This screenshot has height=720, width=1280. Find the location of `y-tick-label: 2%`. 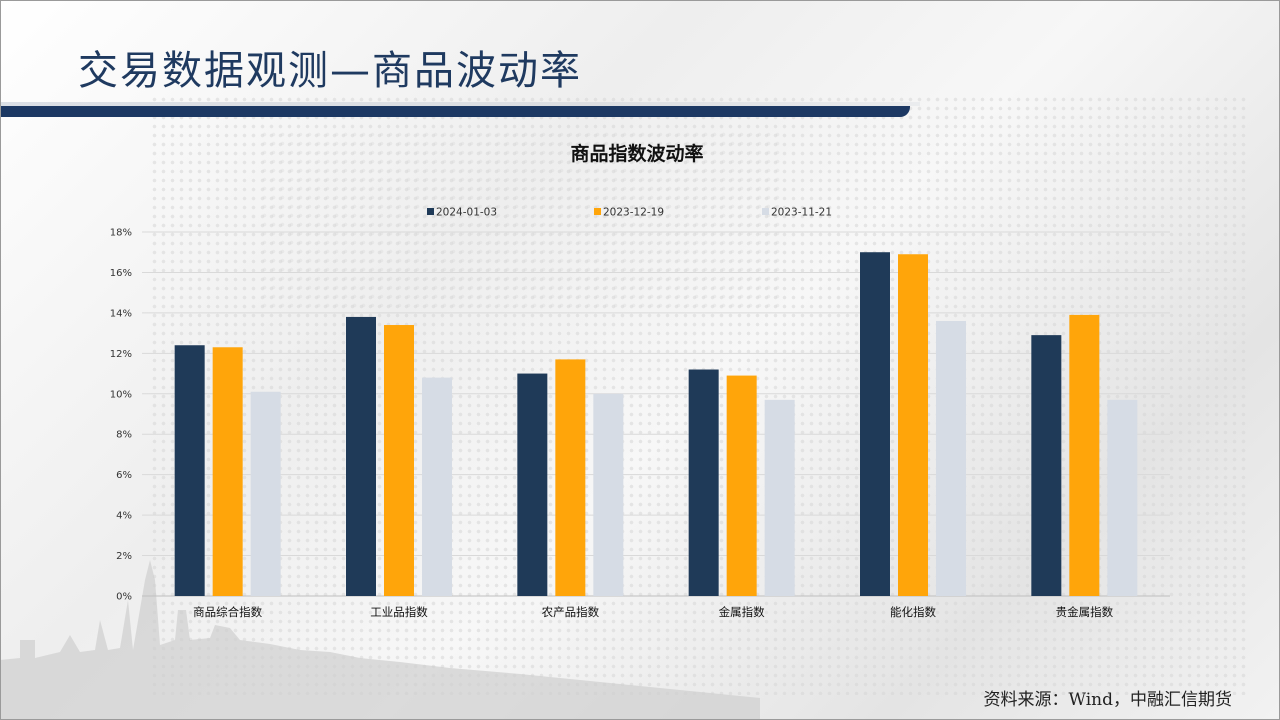

y-tick-label: 2% is located at coordinates (124, 556).